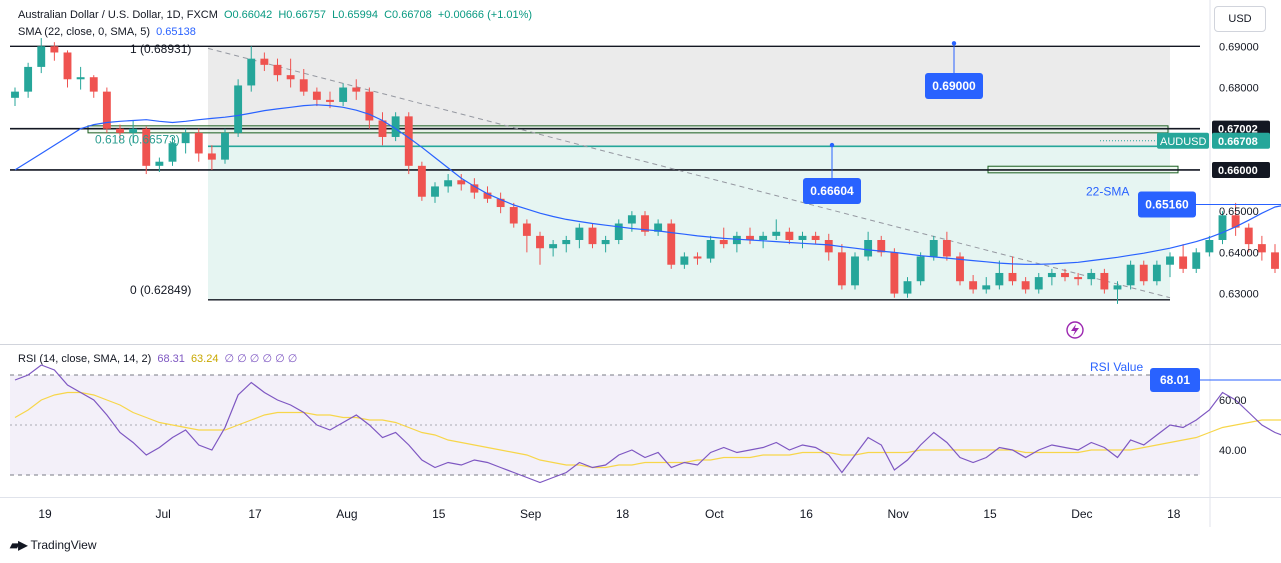  Describe the element at coordinates (1241, 169) in the screenshot. I see `price-axis-level-66000: 0.66000` at that location.